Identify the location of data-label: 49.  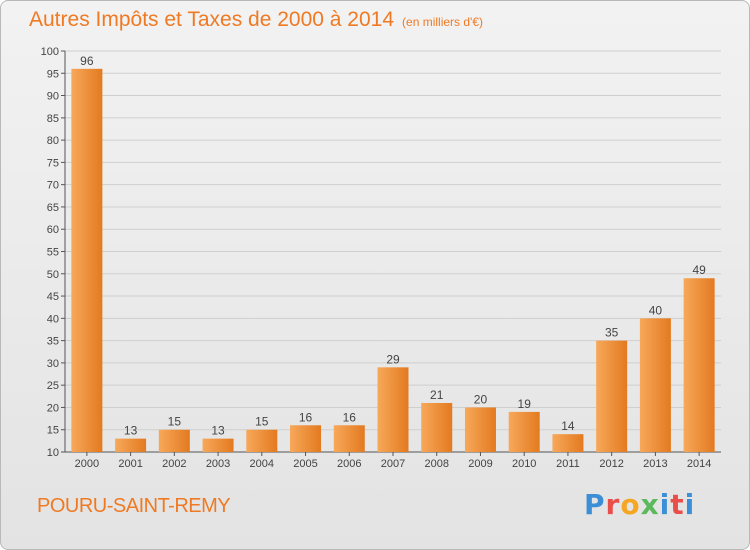
(699, 270).